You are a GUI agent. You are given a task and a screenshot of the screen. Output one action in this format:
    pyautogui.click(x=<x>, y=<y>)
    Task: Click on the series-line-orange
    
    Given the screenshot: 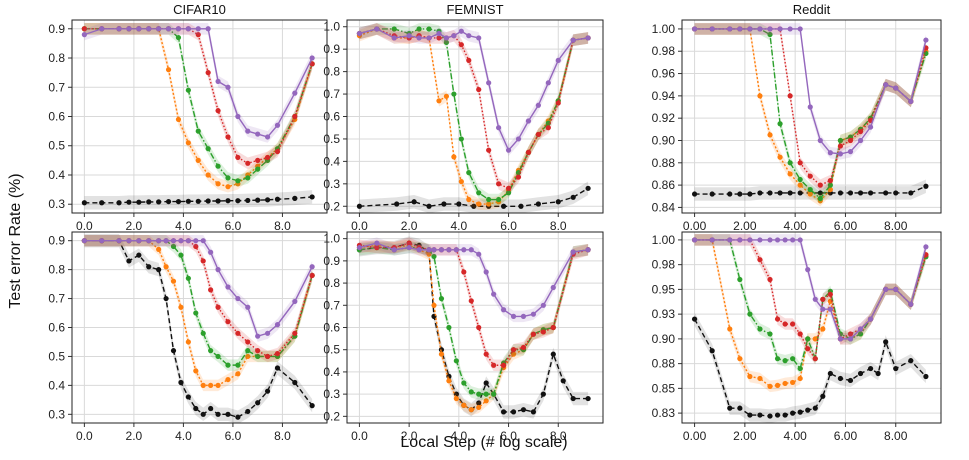 What is the action you would take?
    pyautogui.click(x=474, y=116)
    